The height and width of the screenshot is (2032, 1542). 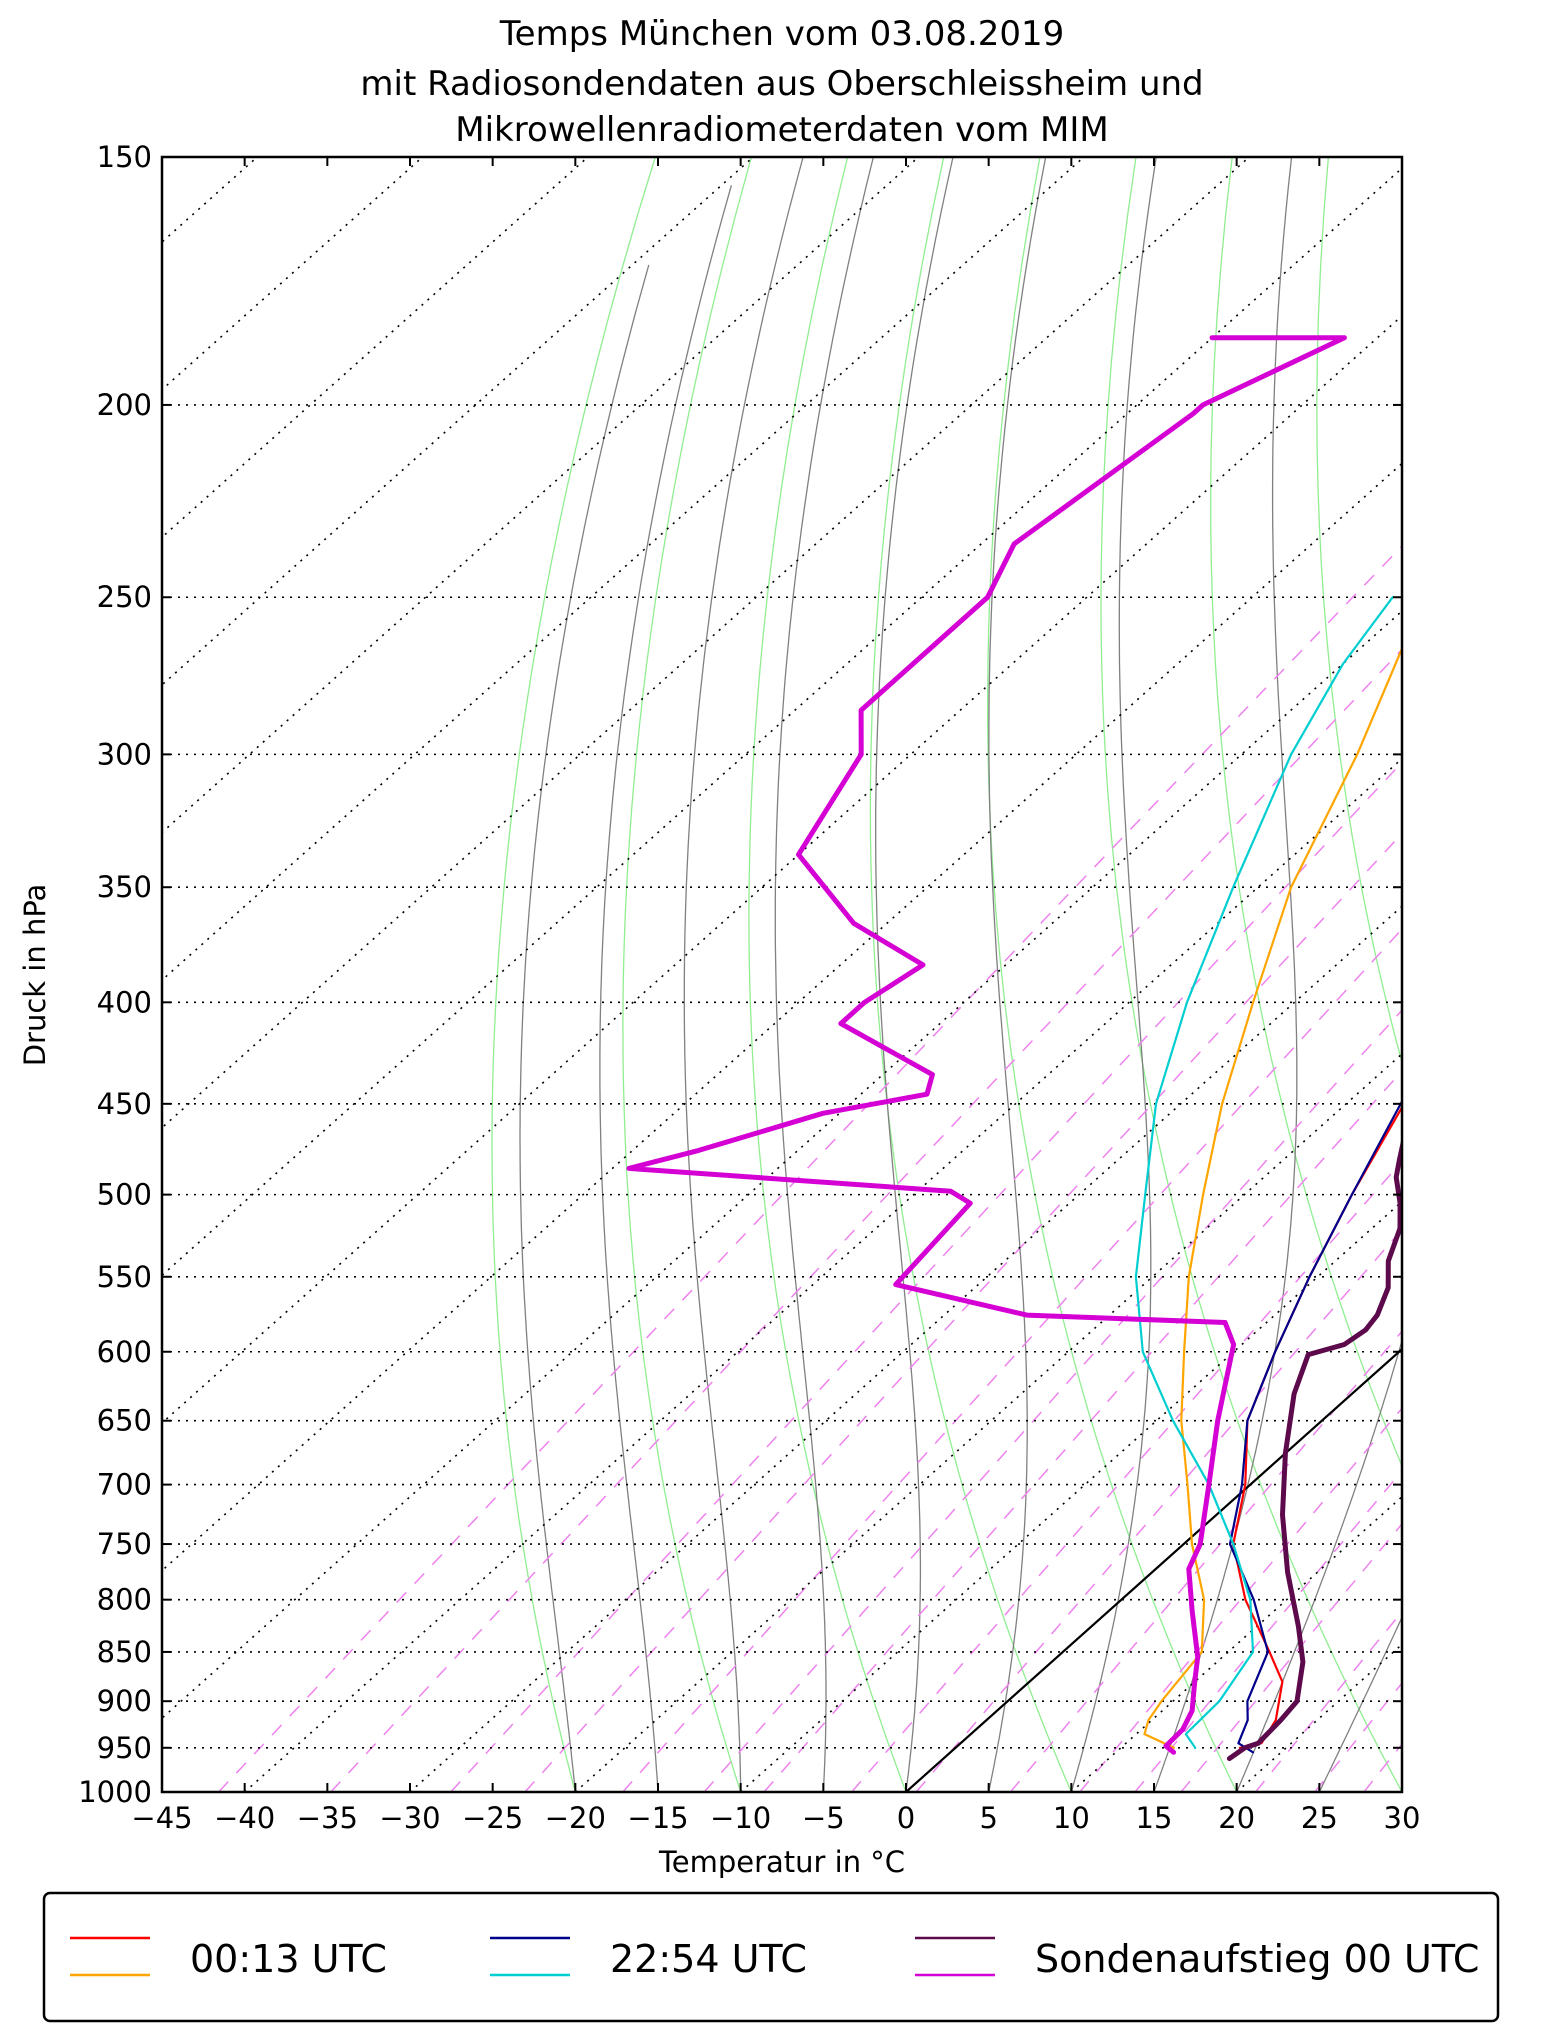 I want to click on y-tick-label: 500, so click(x=124, y=1195).